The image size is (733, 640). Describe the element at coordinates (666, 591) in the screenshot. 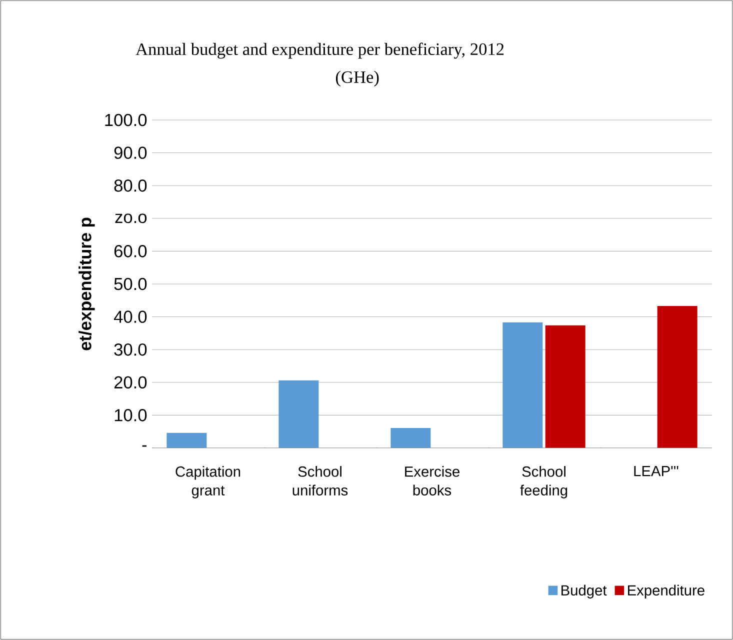

I see `legend-label: Expenditure` at that location.